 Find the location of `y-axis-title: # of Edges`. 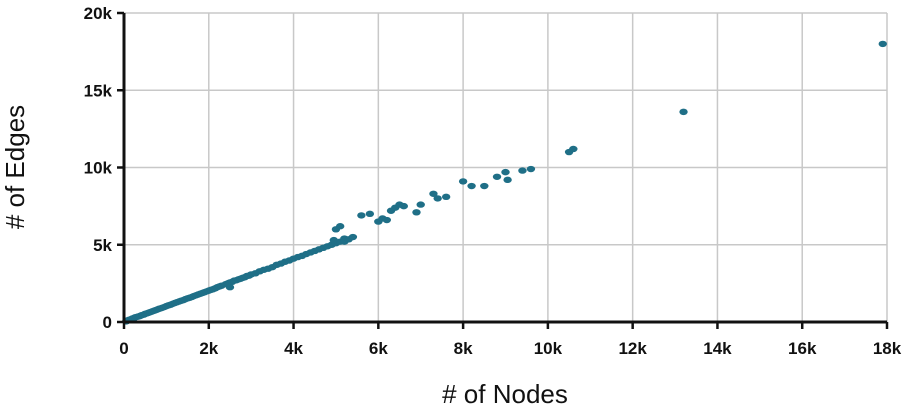

y-axis-title: # of Edges is located at coordinates (15, 167).